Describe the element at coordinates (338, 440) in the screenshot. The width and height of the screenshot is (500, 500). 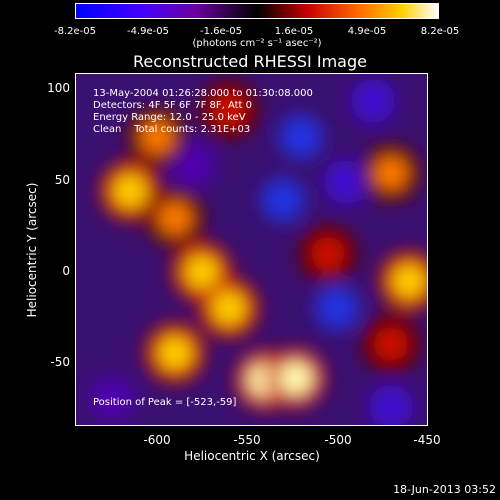
I see `x-tick-label: -500` at that location.